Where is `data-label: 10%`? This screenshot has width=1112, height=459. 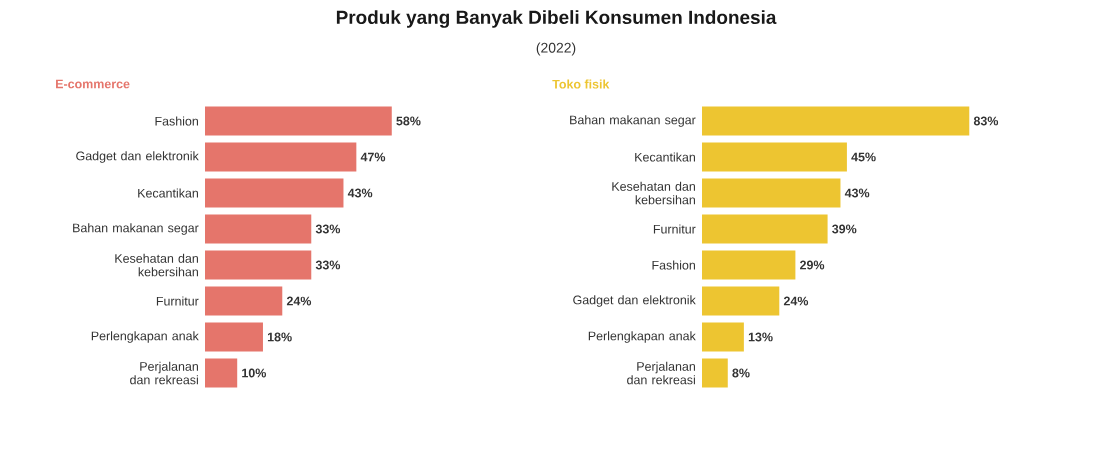
data-label: 10% is located at coordinates (254, 373).